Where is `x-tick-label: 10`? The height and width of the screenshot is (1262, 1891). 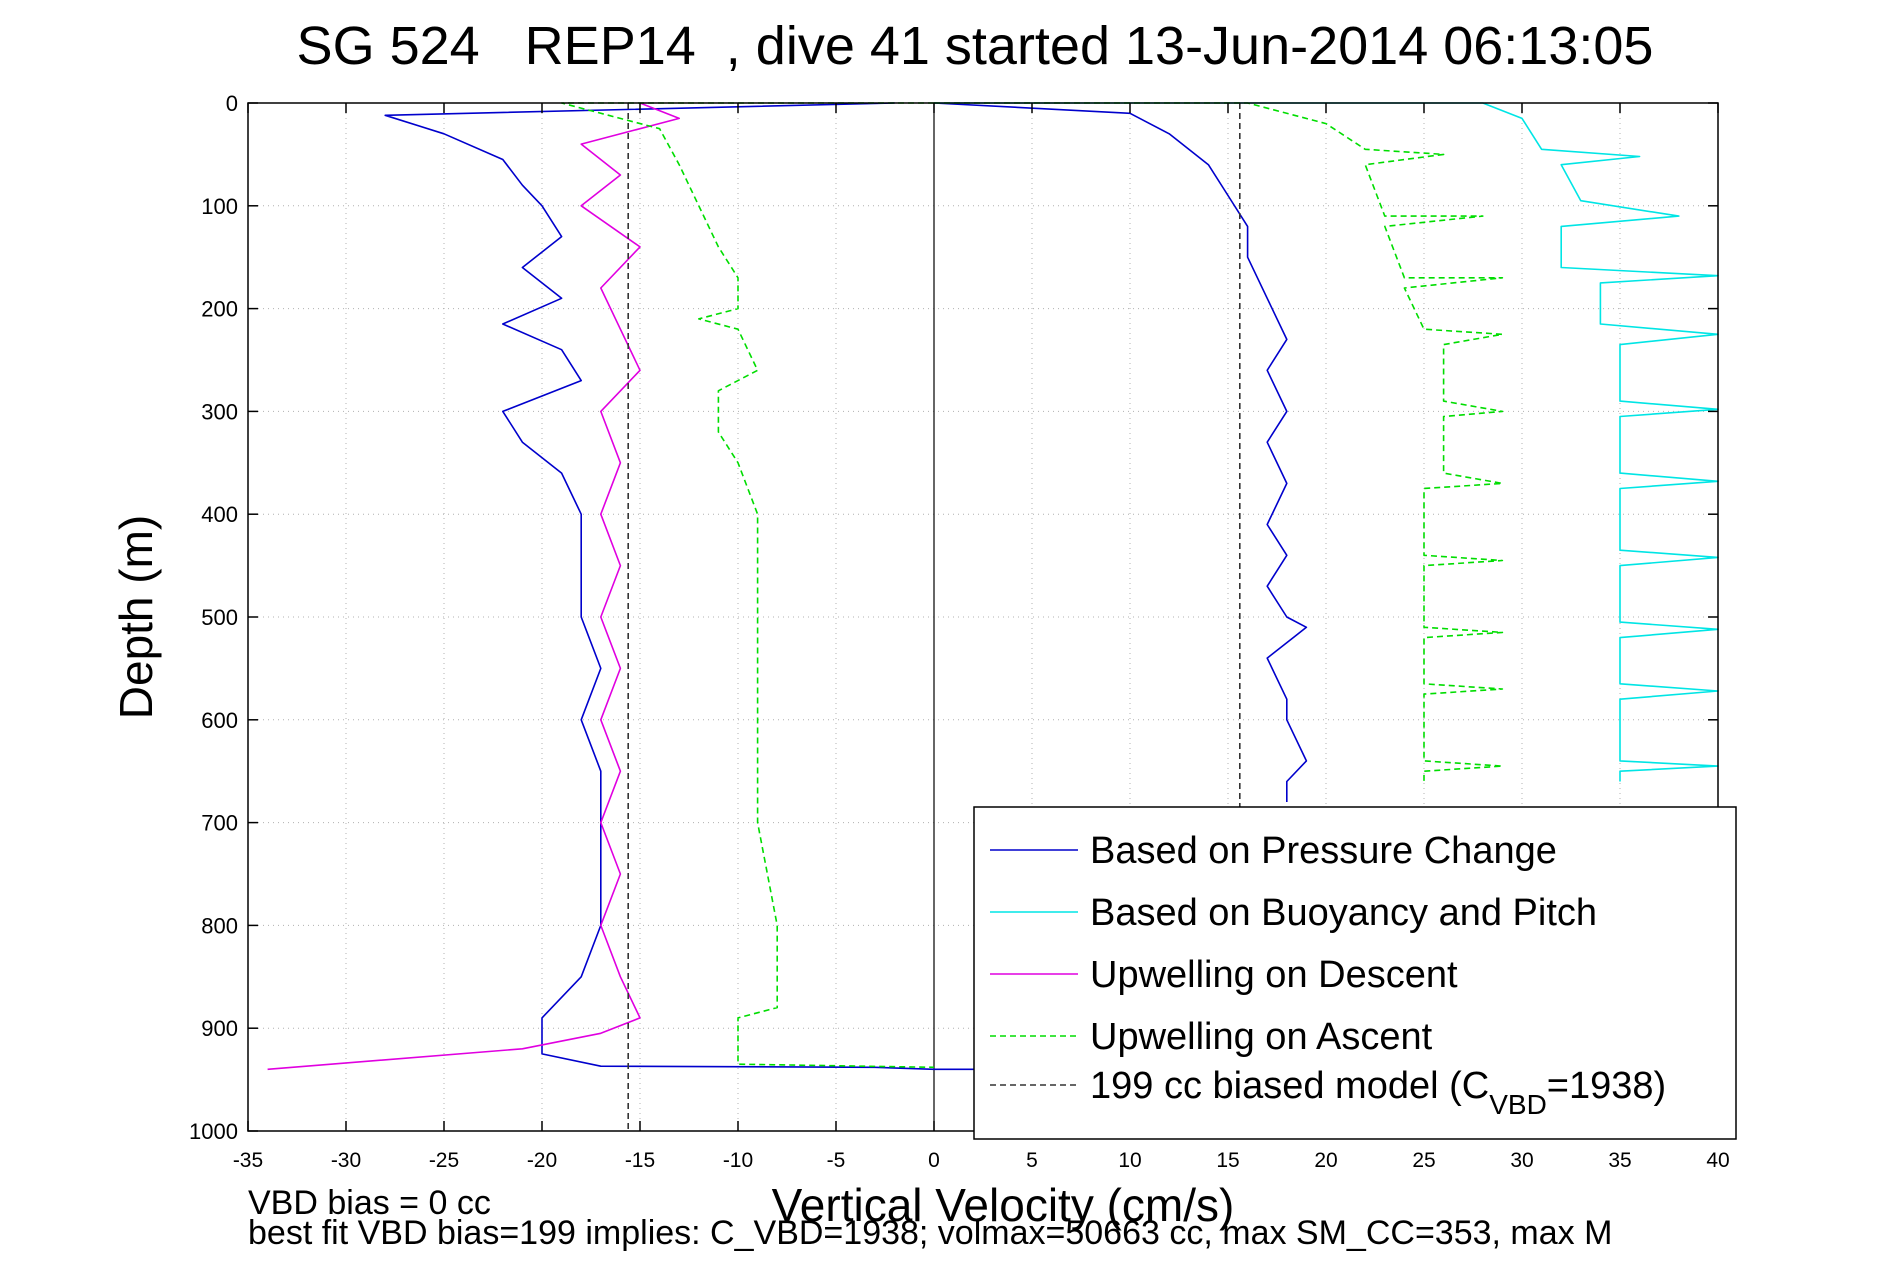 x-tick-label: 10 is located at coordinates (1129, 1160).